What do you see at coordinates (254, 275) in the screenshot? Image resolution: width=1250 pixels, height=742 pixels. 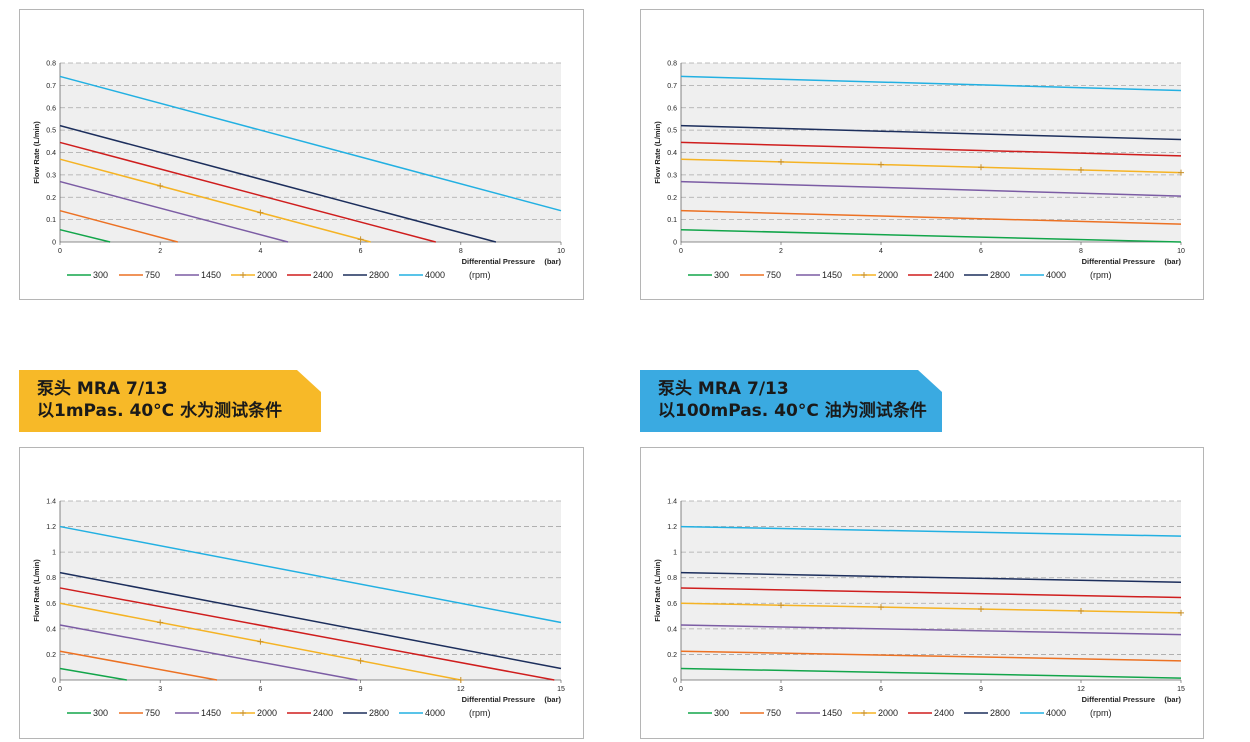 I see `legend-item-2000: 2000` at bounding box center [254, 275].